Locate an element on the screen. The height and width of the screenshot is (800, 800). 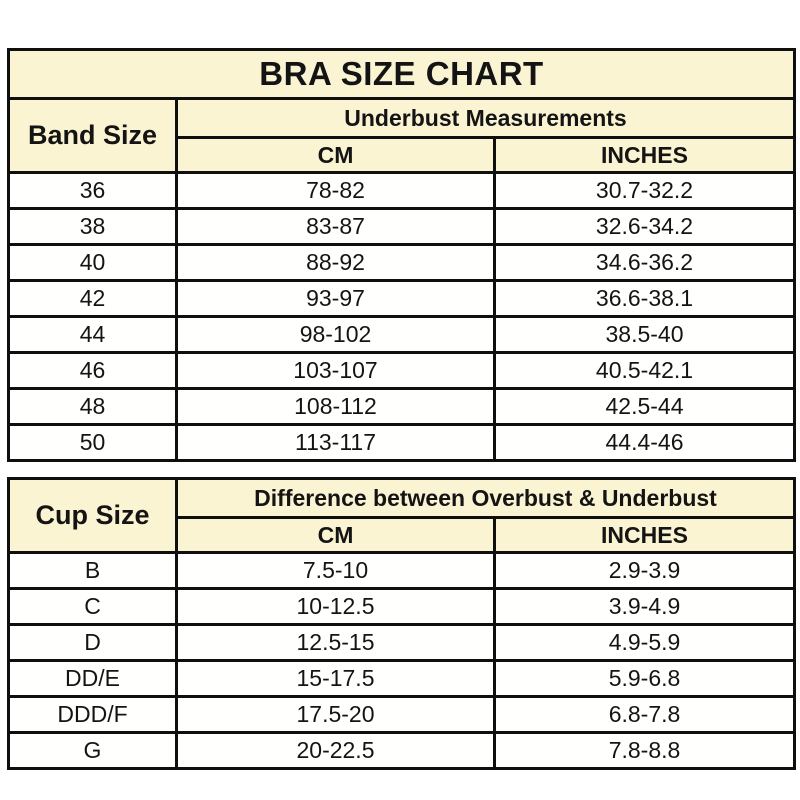
table-row: 38 83-87 32.6-34.2 is located at coordinates (402, 226).